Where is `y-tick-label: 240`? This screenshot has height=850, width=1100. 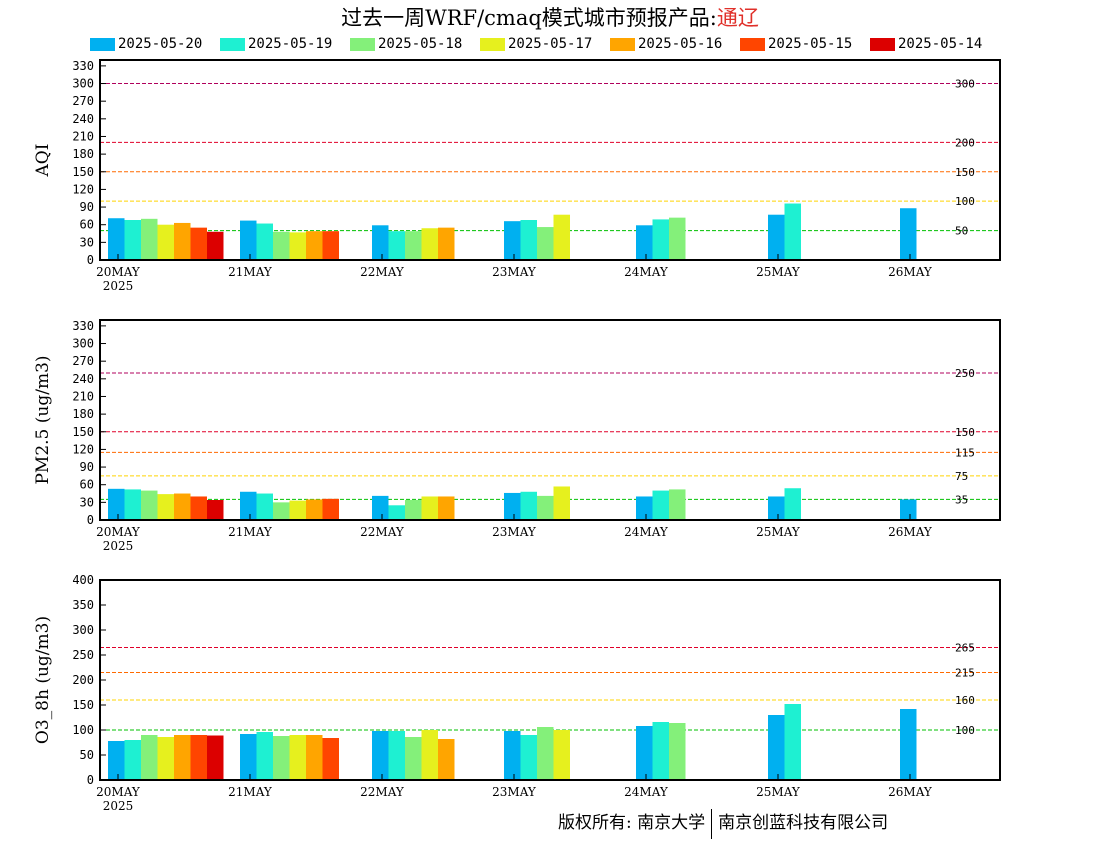 y-tick-label: 240 is located at coordinates (83, 379).